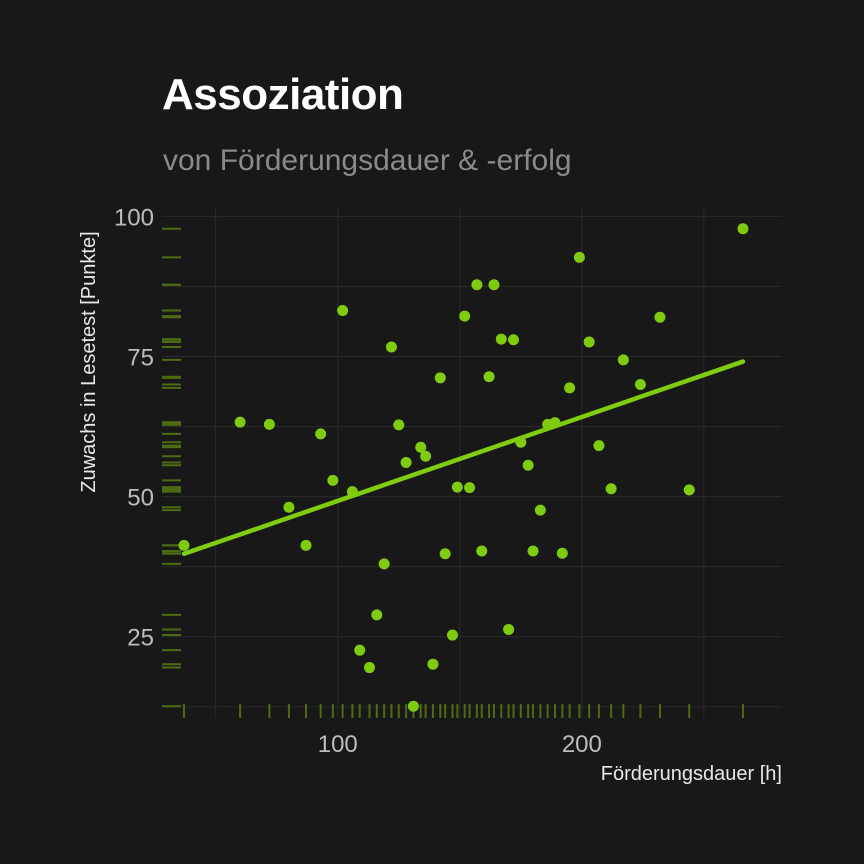  I want to click on y-tick-label: 75, so click(140, 358).